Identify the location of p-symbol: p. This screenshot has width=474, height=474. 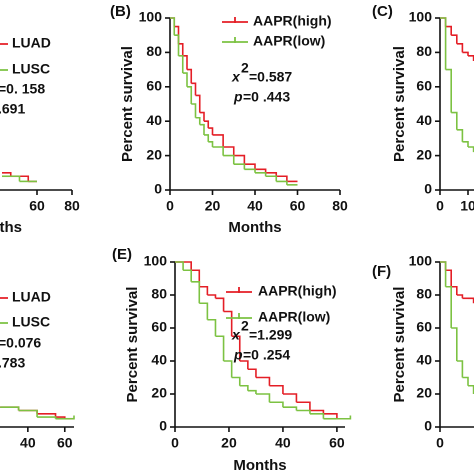
(238, 97).